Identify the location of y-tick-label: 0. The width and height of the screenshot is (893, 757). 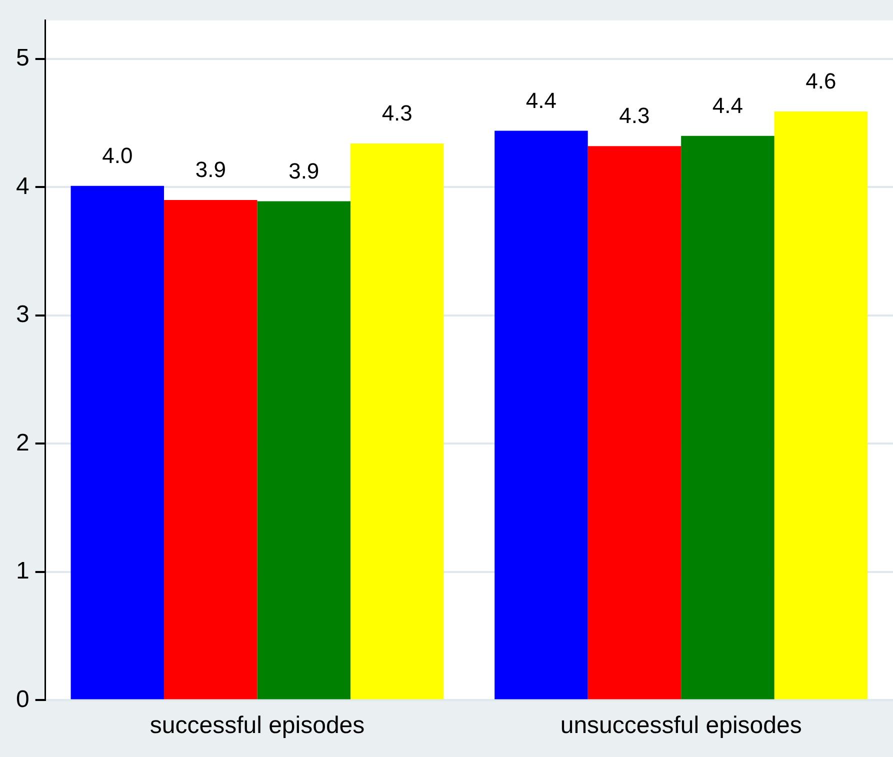
(23, 699).